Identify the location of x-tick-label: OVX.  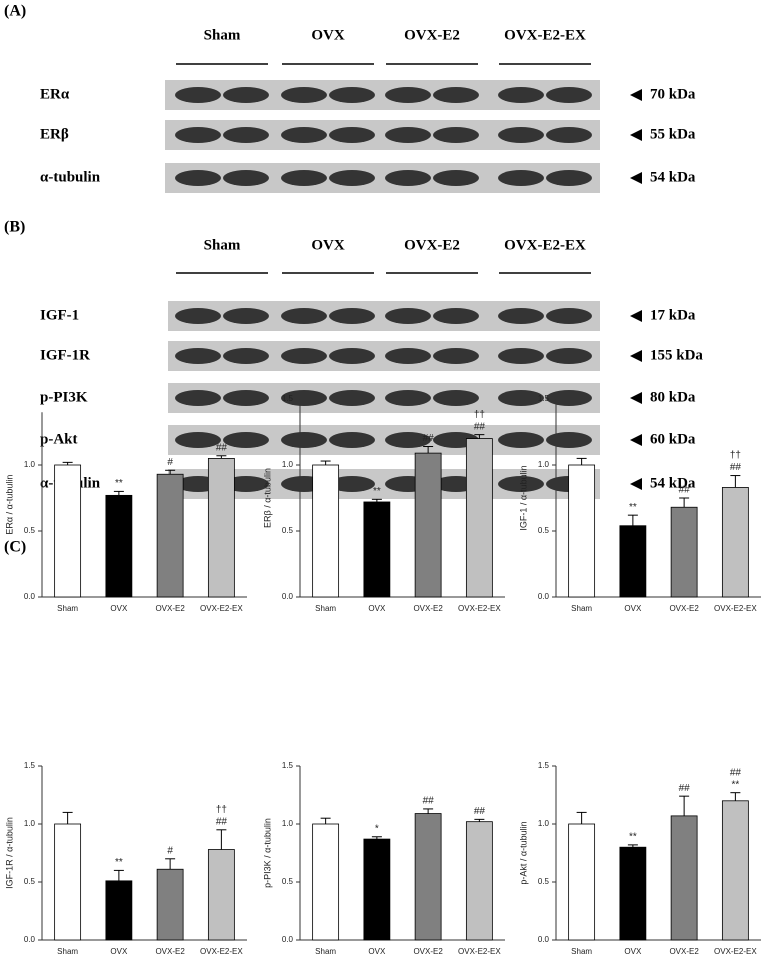
(119, 951).